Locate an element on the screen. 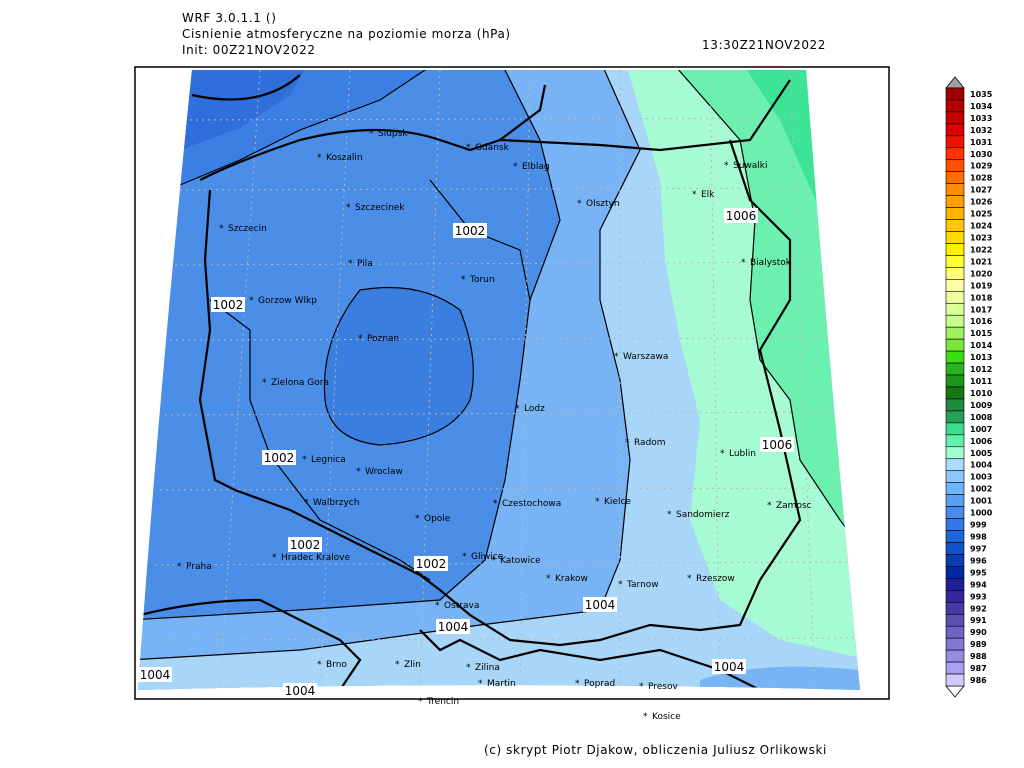  city-name: Praha is located at coordinates (199, 567).